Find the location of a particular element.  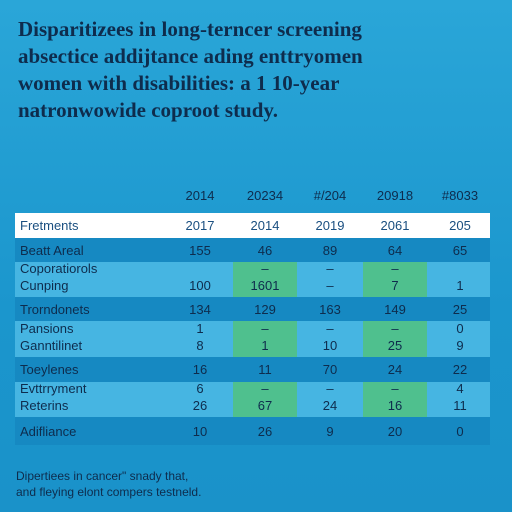

table-cell: 65 is located at coordinates (460, 250).